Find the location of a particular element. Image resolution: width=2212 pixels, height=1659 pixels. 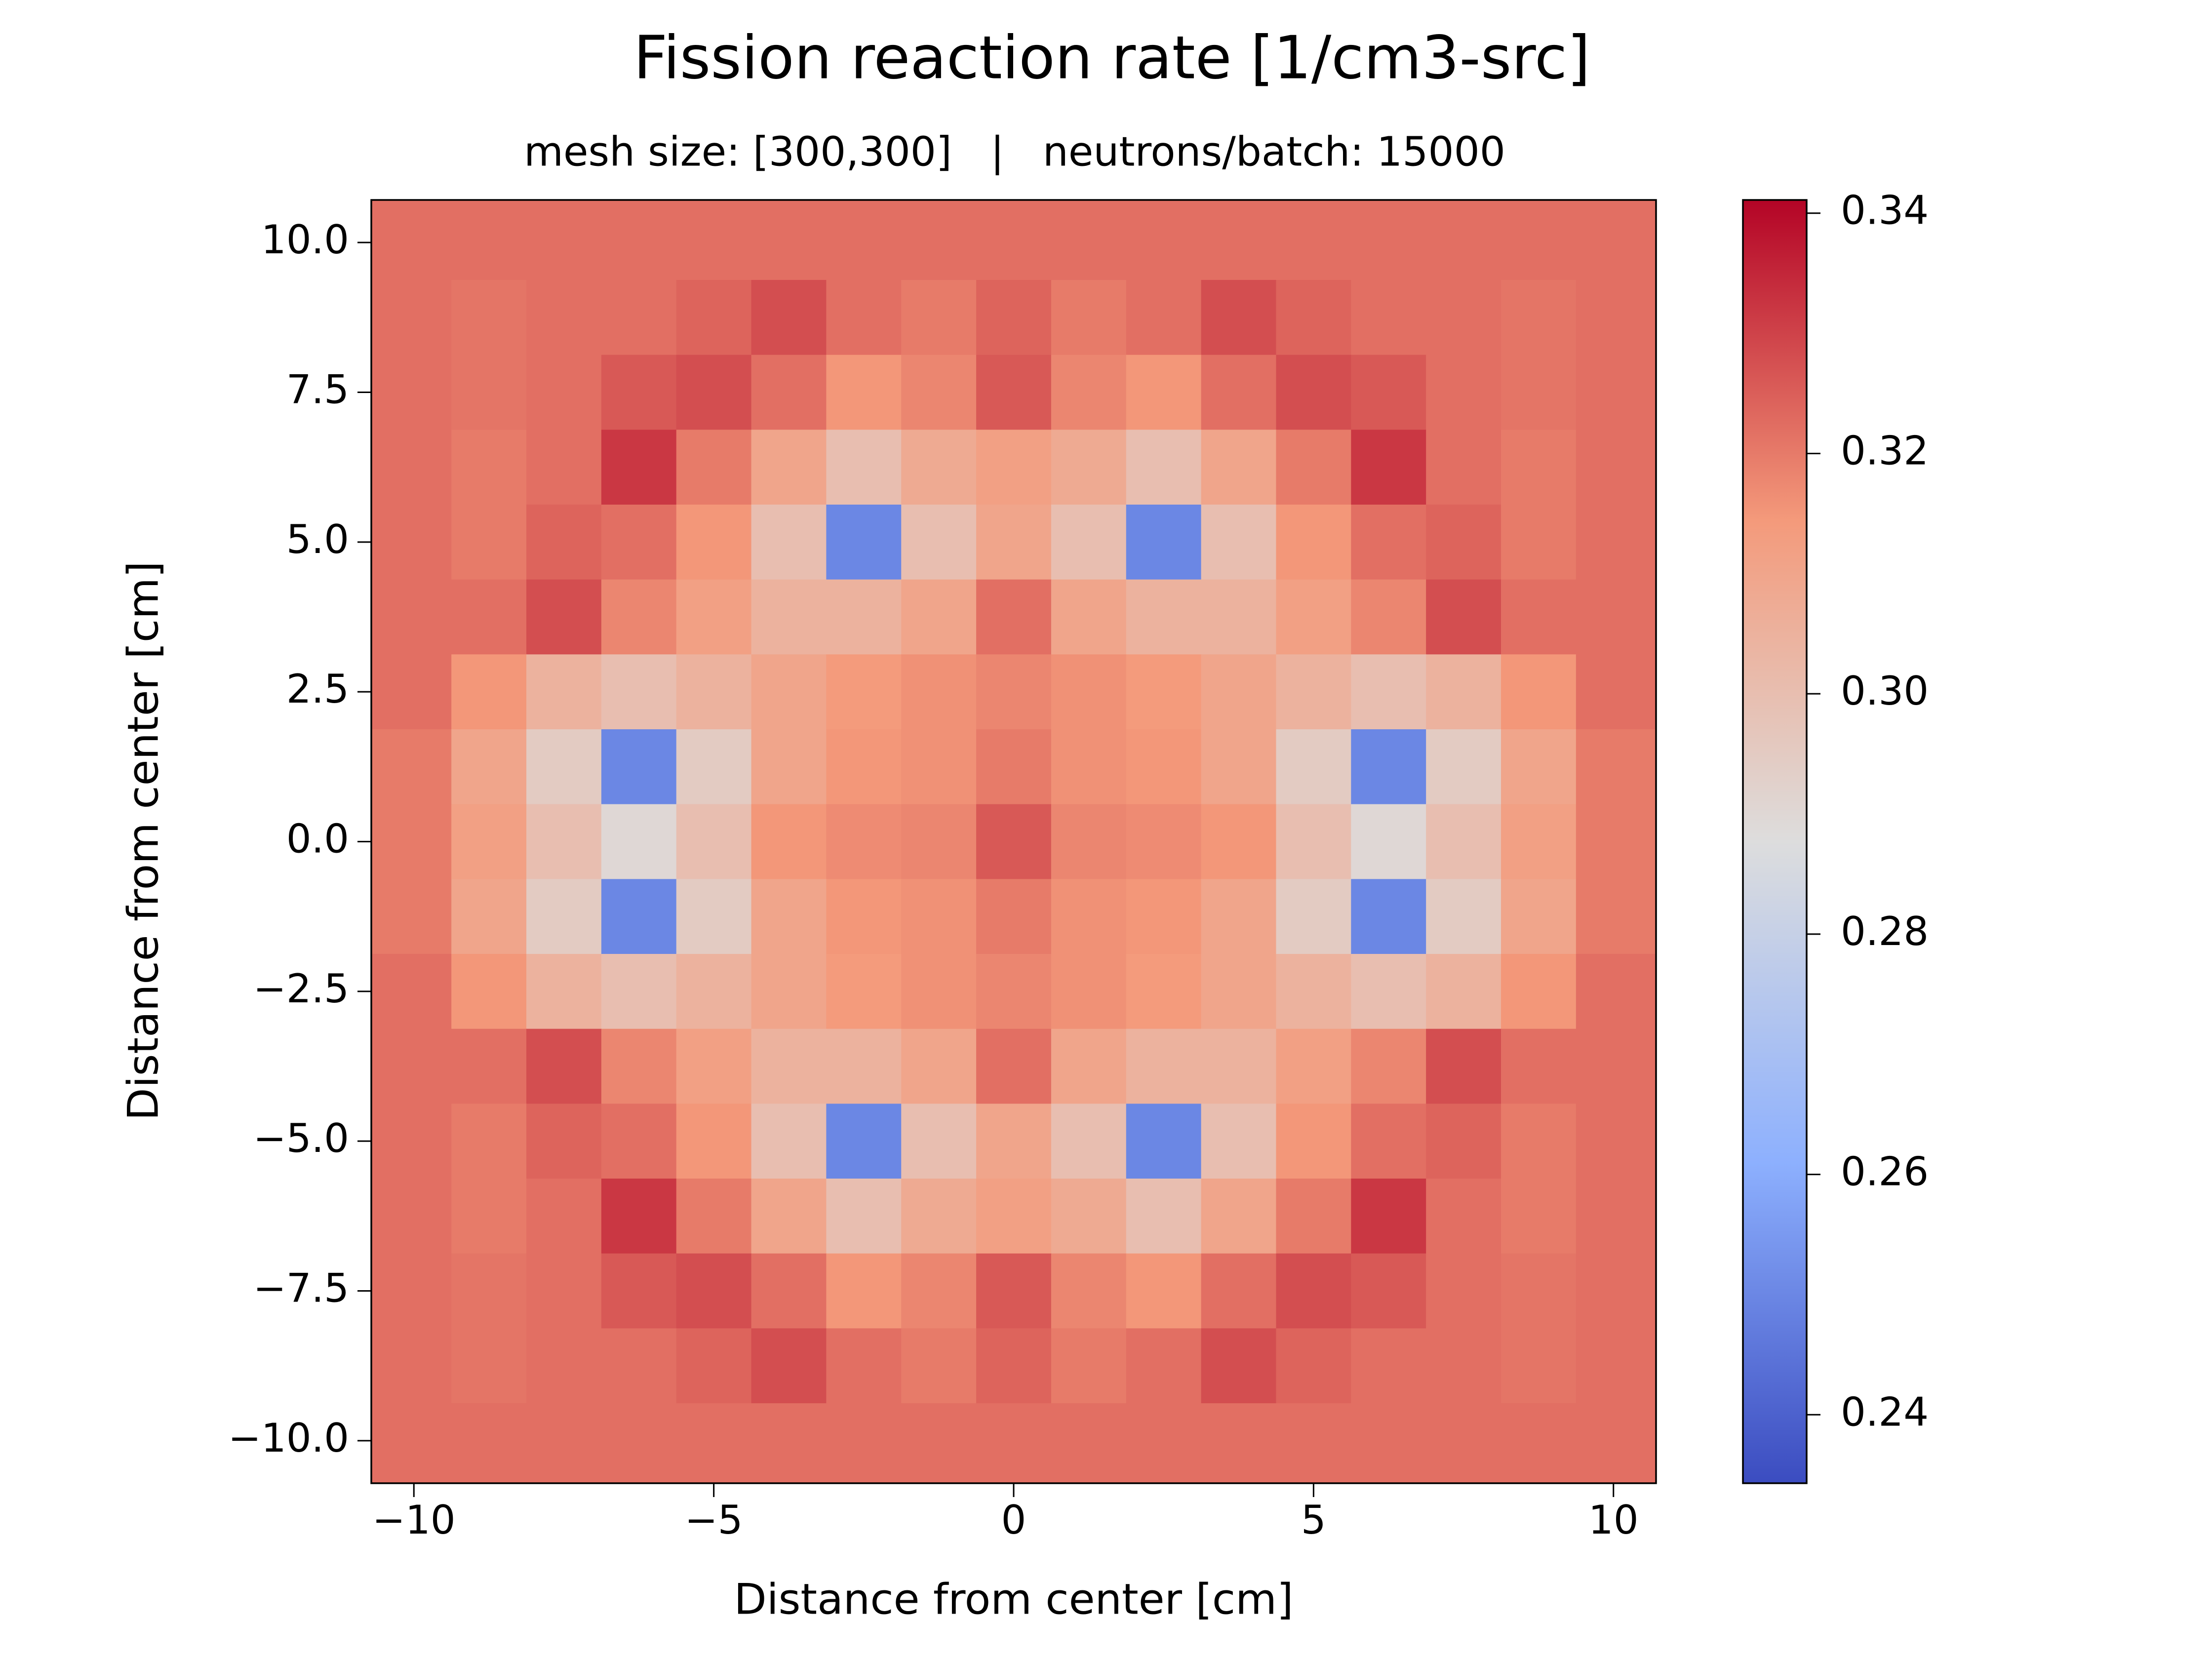

y-tick-label: −7.5 is located at coordinates (301, 1288).